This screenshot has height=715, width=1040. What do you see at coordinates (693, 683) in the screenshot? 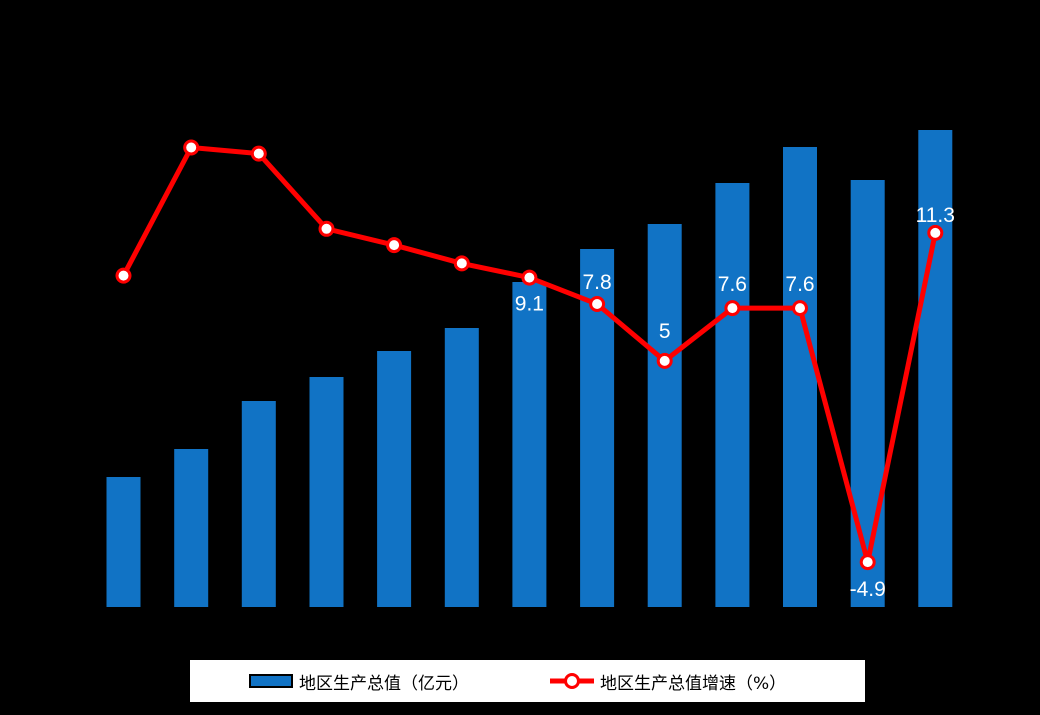
I see `line-series-label: 地区生产总值增速（%）` at bounding box center [693, 683].